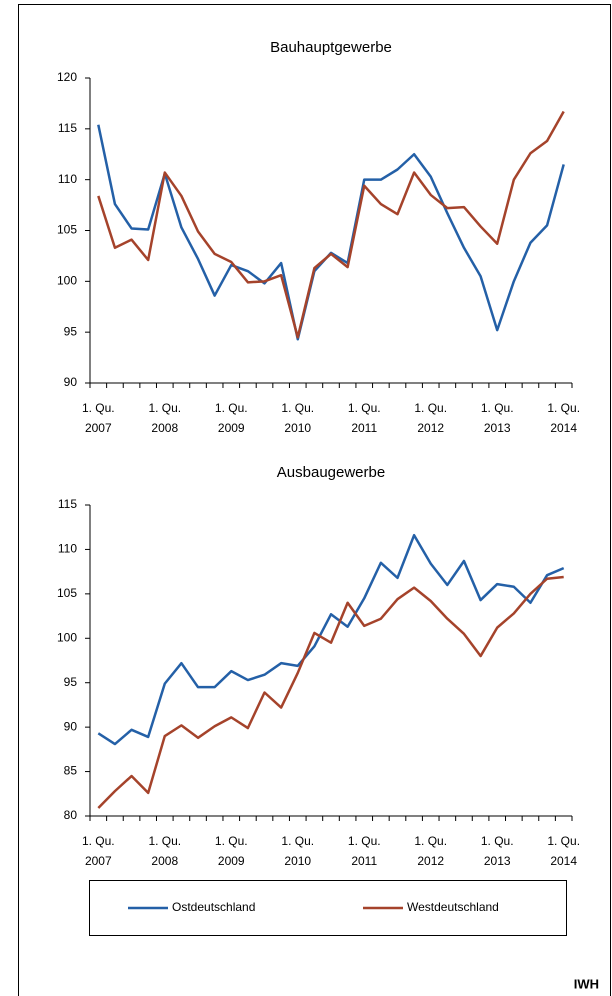  I want to click on y-tick-label: 80, so click(71, 815).